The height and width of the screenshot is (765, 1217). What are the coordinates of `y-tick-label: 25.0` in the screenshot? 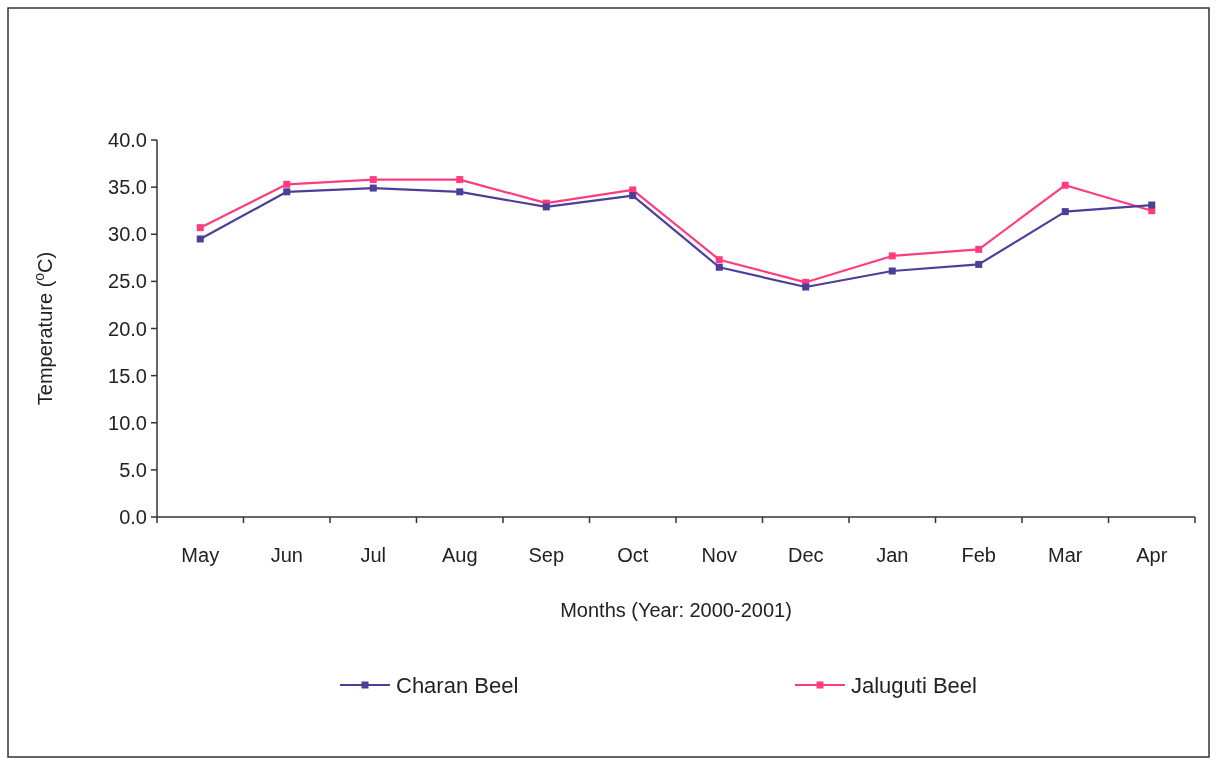 It's located at (127, 281).